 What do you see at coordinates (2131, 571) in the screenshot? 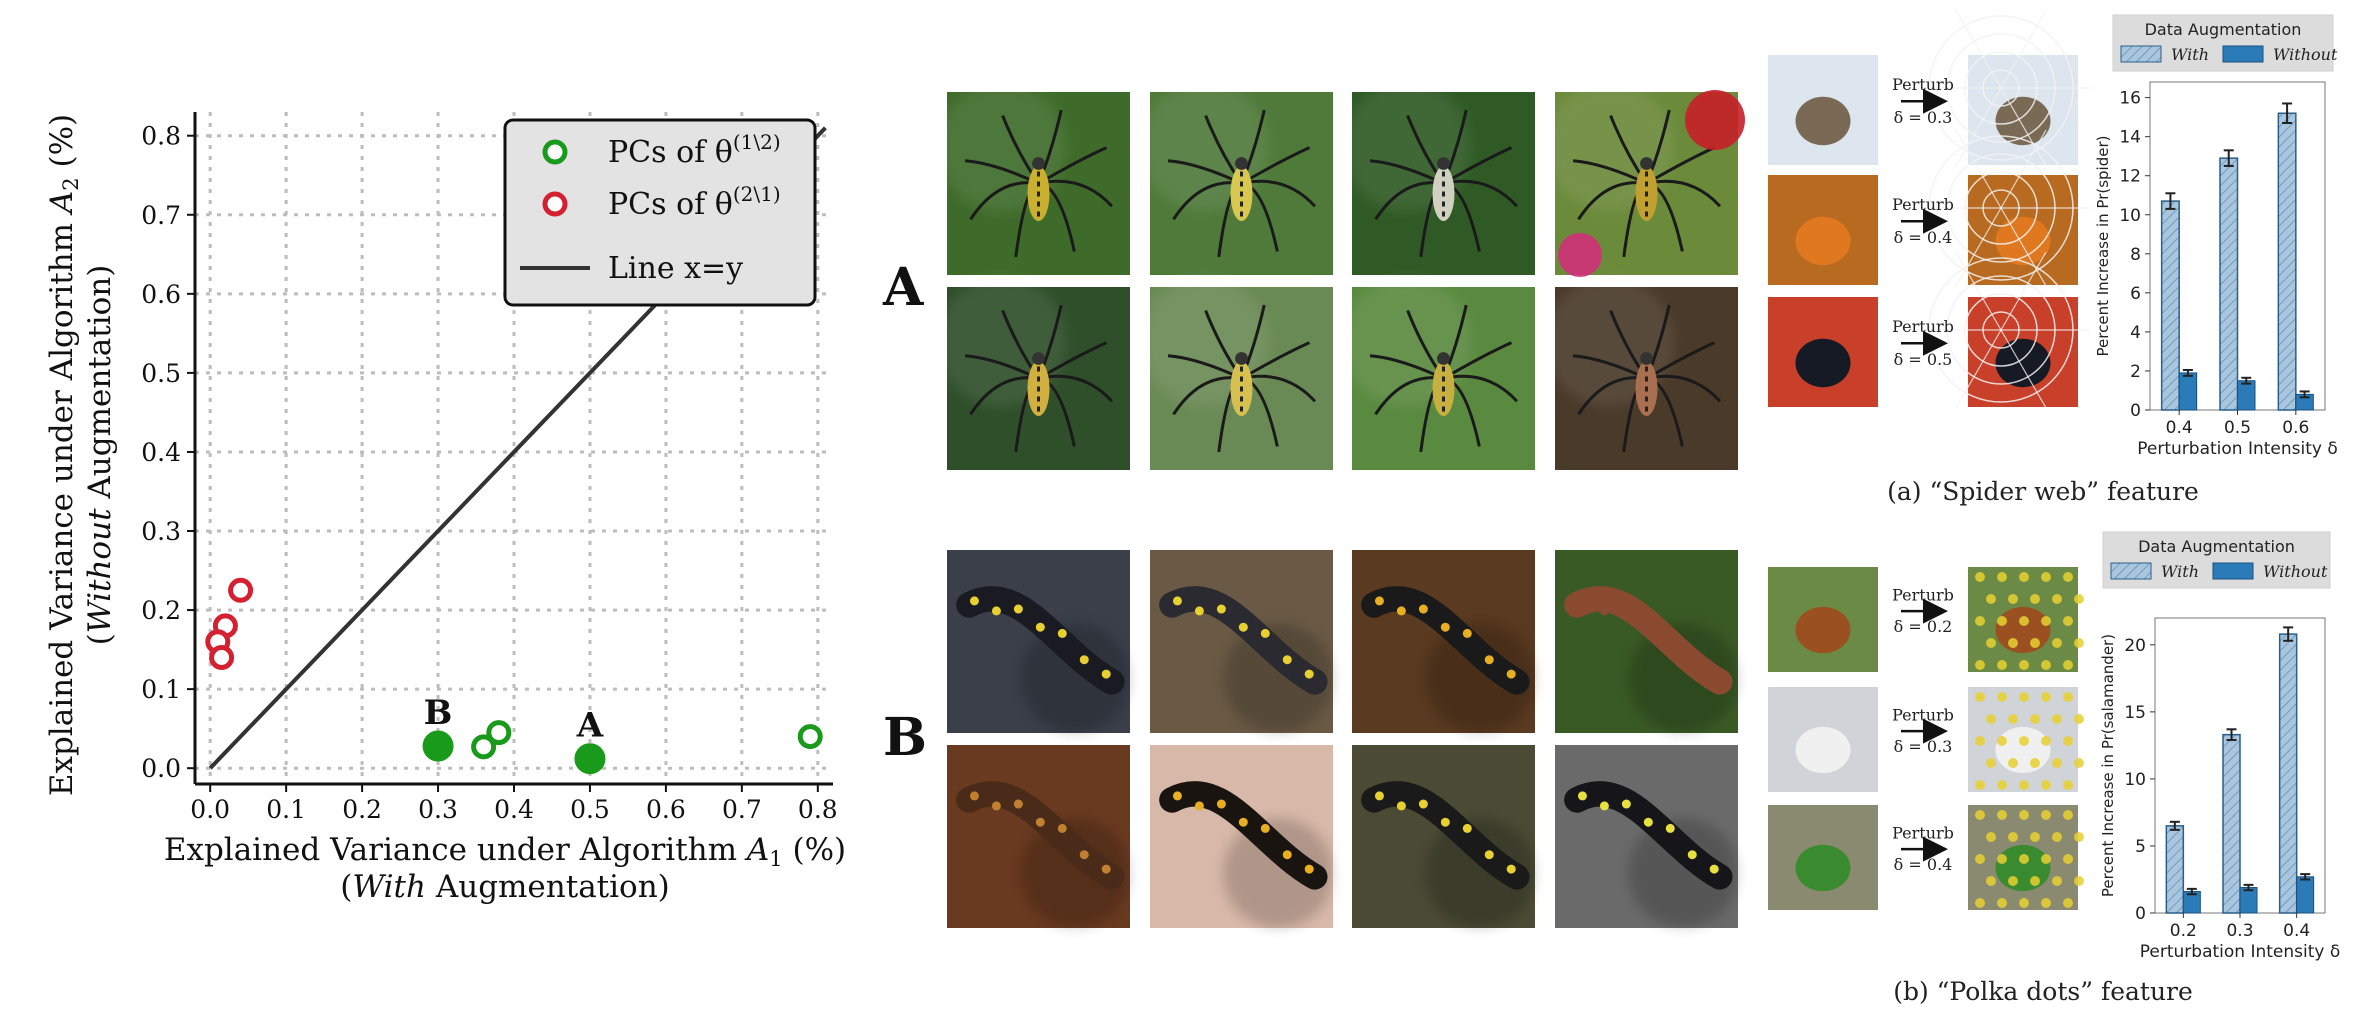
I see `legend-swatch-with` at bounding box center [2131, 571].